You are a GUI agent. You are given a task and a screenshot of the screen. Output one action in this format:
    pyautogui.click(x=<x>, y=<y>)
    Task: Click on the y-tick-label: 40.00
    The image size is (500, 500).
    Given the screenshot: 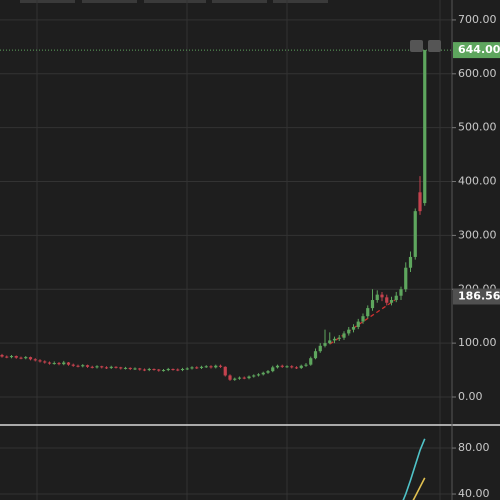 What is the action you would take?
    pyautogui.click(x=474, y=493)
    